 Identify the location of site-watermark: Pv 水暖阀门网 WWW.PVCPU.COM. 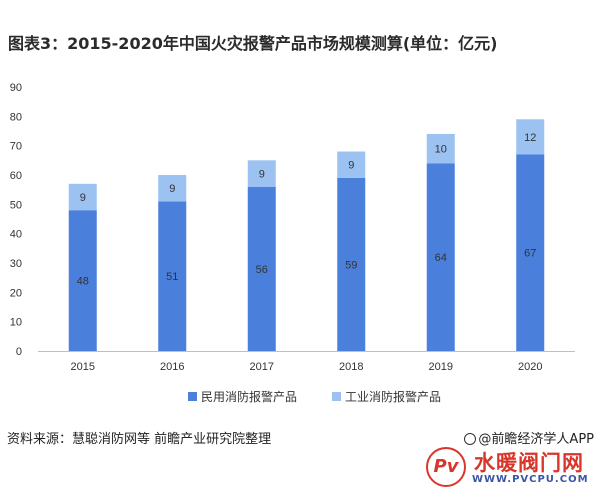
(510, 468).